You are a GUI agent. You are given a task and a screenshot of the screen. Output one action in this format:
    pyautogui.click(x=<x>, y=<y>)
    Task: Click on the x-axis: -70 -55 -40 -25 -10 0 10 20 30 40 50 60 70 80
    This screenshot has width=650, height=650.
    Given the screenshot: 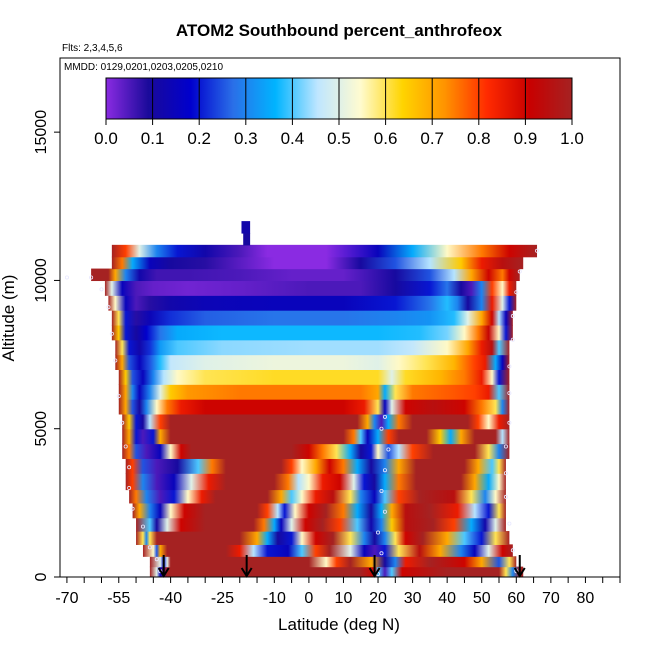 What is the action you would take?
    pyautogui.click(x=338, y=592)
    